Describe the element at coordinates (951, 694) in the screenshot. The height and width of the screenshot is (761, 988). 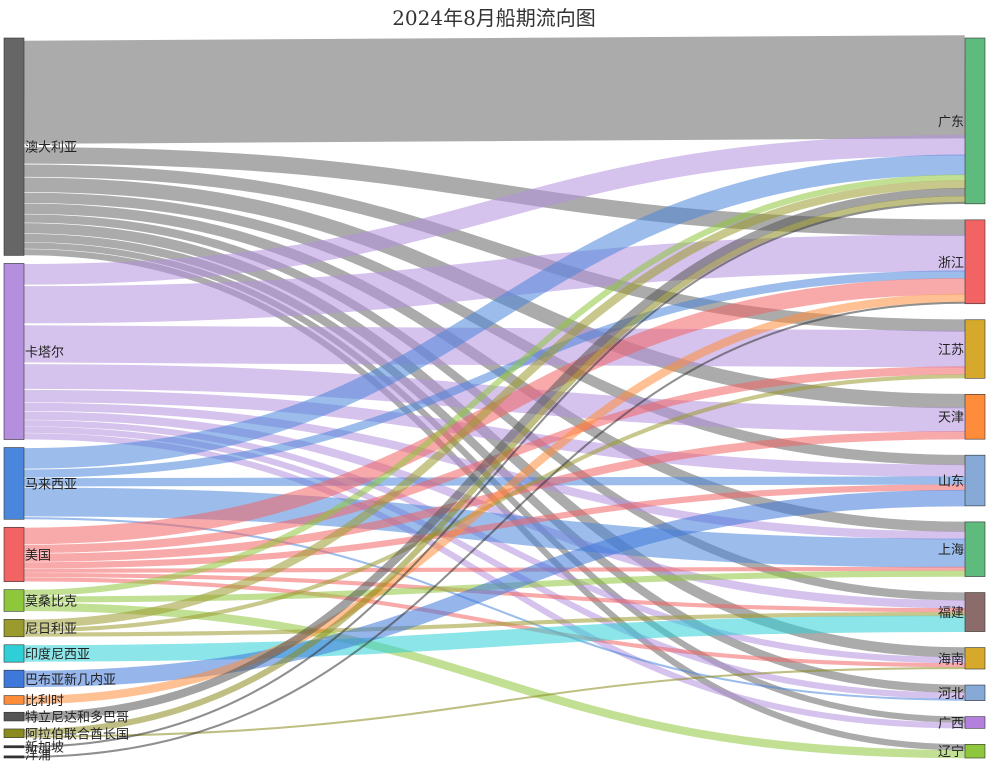
I see `target-label: 河北` at that location.